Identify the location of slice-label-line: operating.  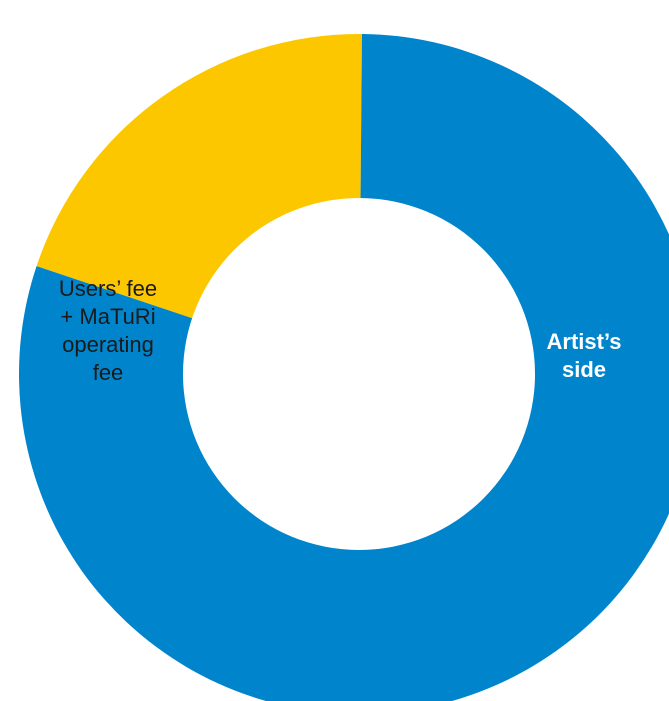
(108, 344).